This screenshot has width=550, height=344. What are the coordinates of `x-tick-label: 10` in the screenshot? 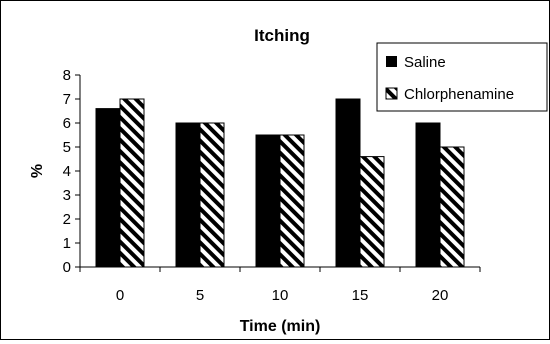 It's located at (280, 295).